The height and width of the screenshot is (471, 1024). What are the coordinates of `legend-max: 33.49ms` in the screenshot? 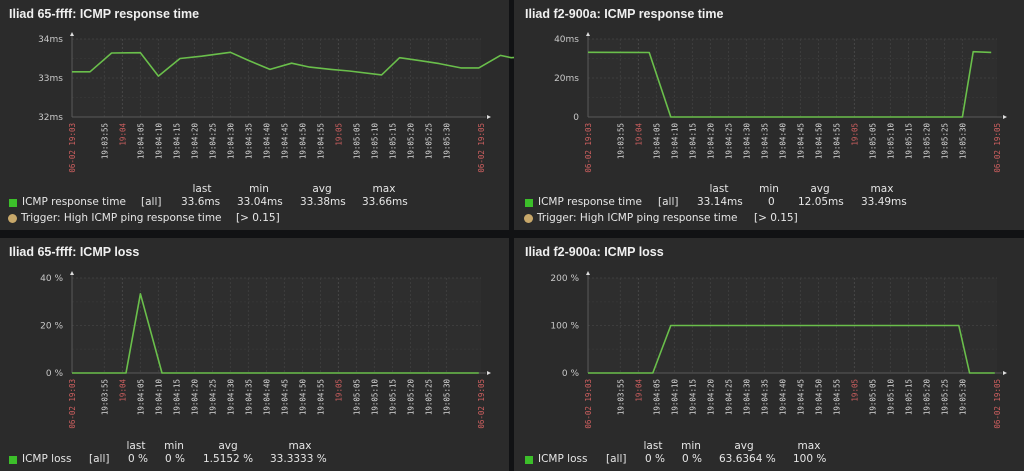 It's located at (884, 202).